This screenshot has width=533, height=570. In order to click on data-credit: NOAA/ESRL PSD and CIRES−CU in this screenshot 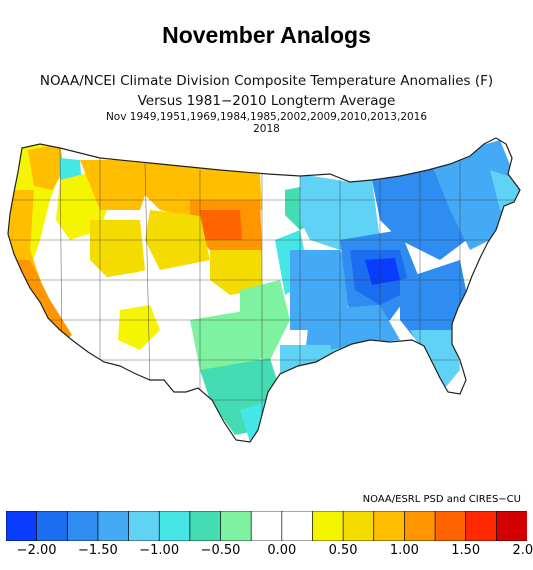, I will do `click(441, 499)`.